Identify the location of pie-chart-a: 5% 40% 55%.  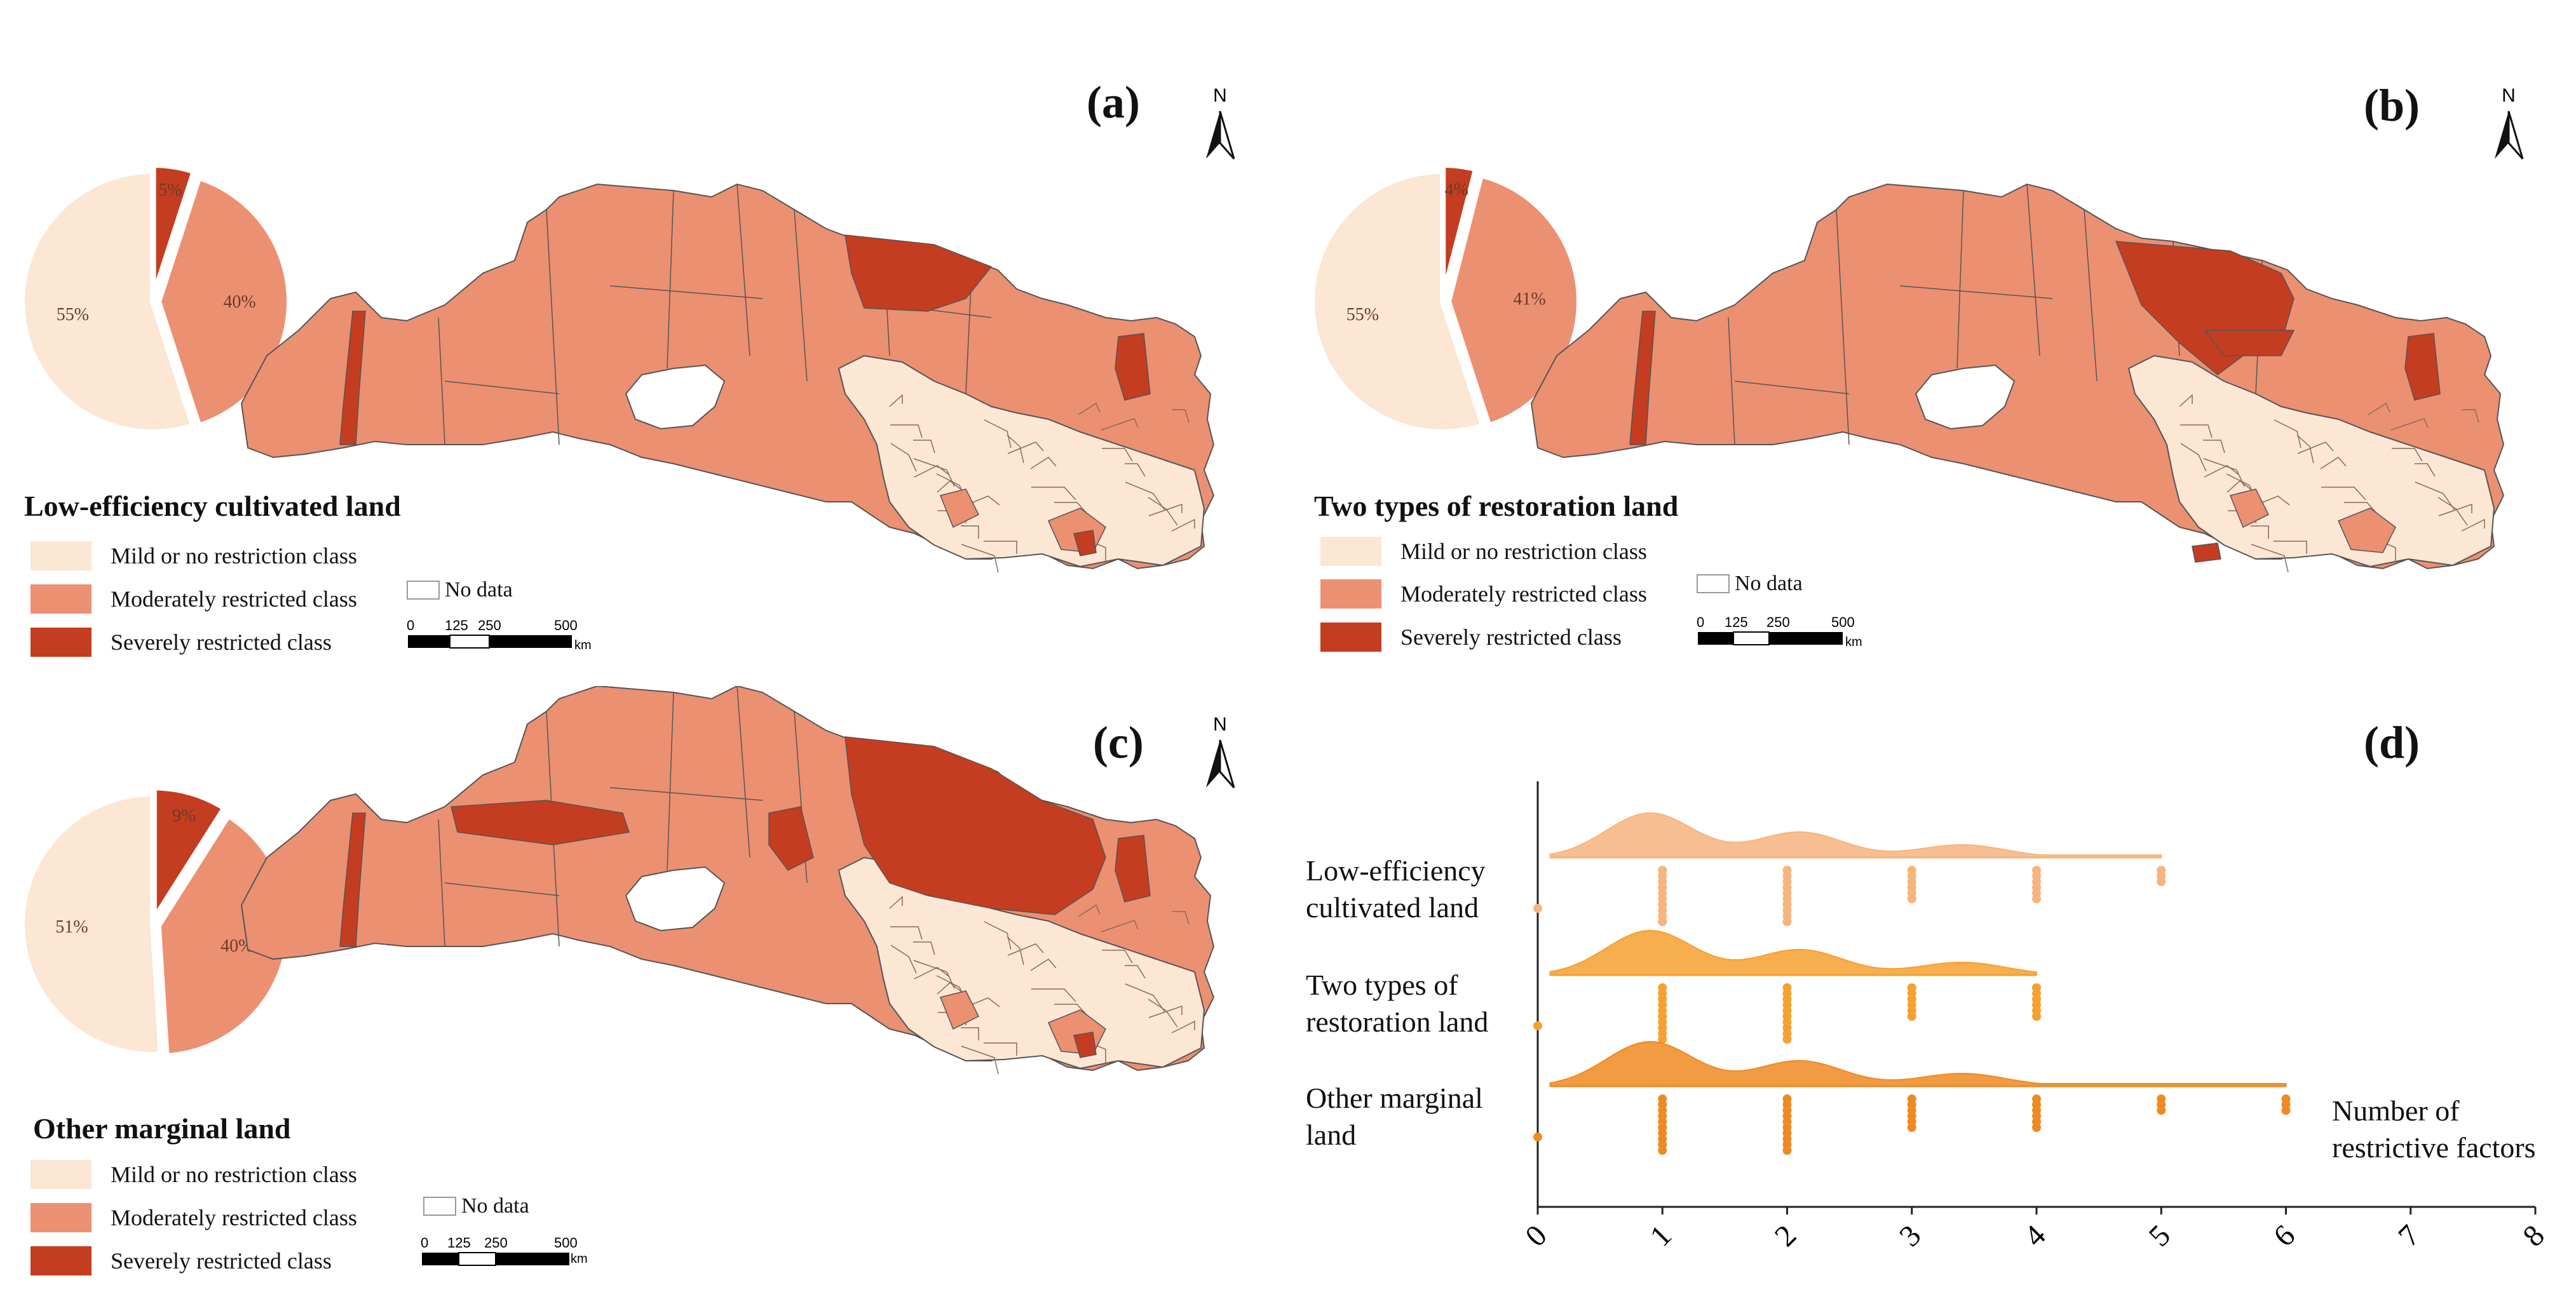
(156, 298).